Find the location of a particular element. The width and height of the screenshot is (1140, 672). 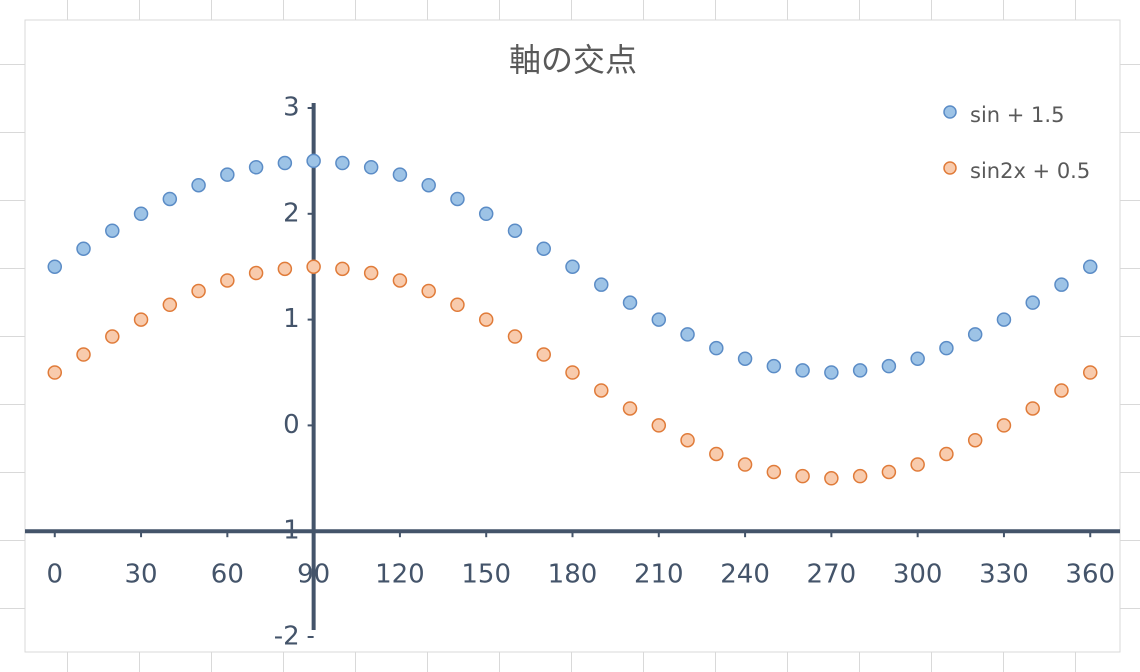

x-tick-label: 330 is located at coordinates (1004, 575).